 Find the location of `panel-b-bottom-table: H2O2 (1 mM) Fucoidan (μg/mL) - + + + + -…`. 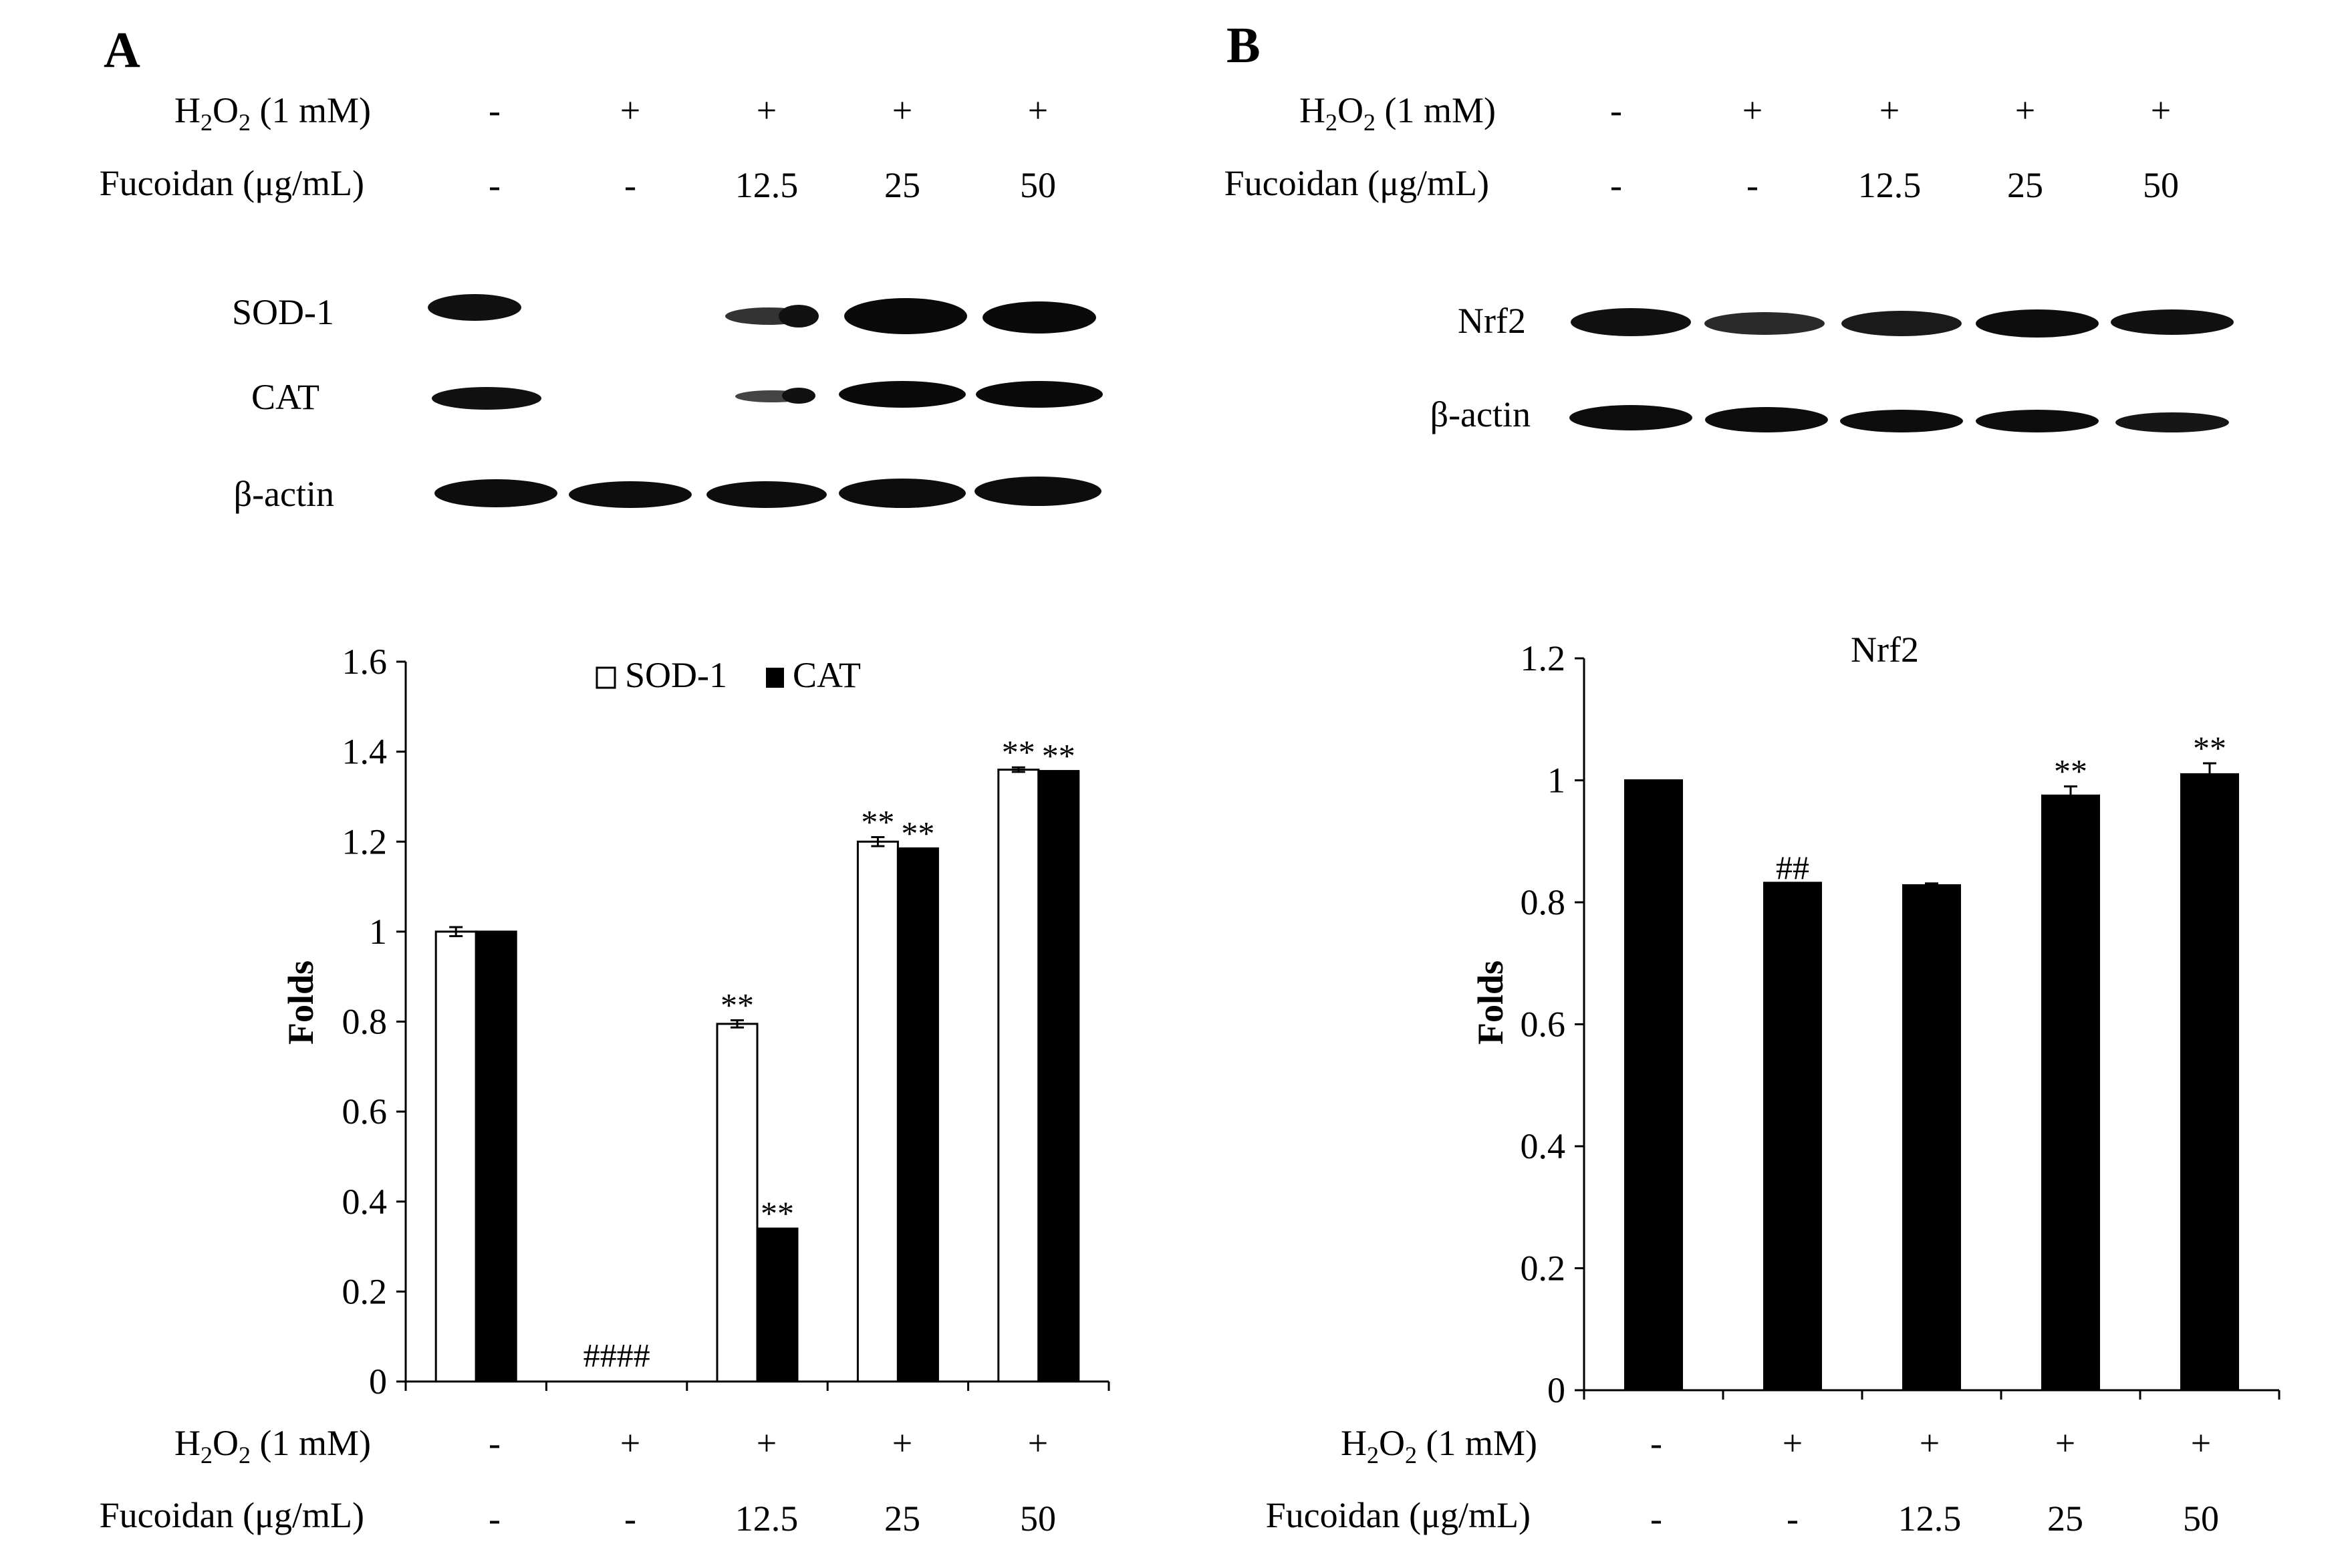

panel-b-bottom-table: H2O2 (1 mM) Fucoidan (μg/mL) - + + + + -… is located at coordinates (1742, 1481).